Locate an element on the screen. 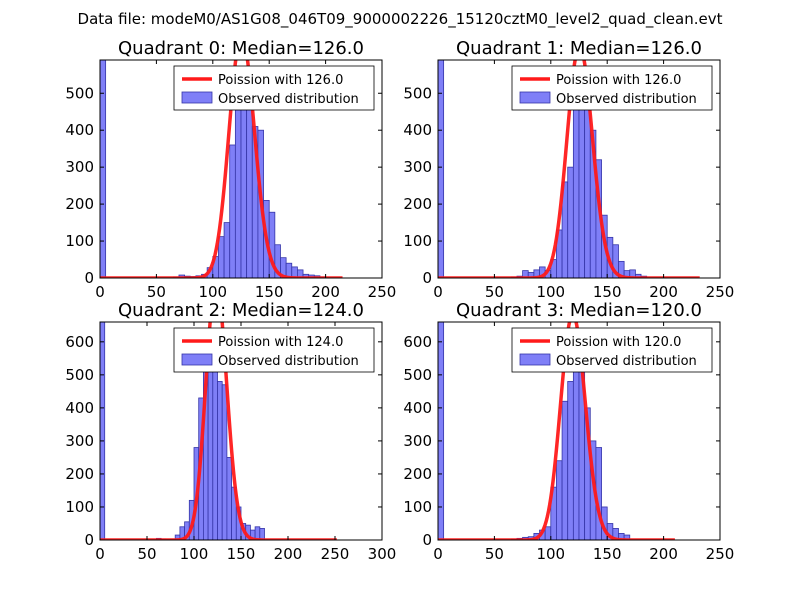 This screenshot has width=800, height=600. chart-title: Quadrant 2: Median=124.0 is located at coordinates (241, 310).